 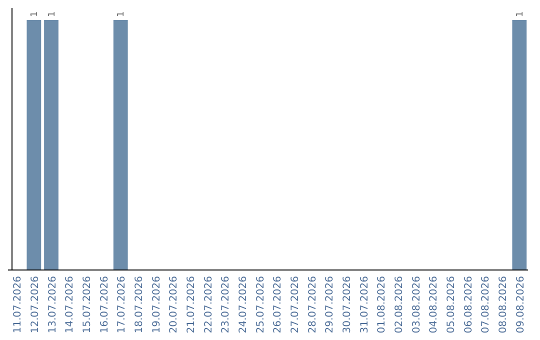 I want to click on x-tick-label: 03.08.2026, so click(x=416, y=305).